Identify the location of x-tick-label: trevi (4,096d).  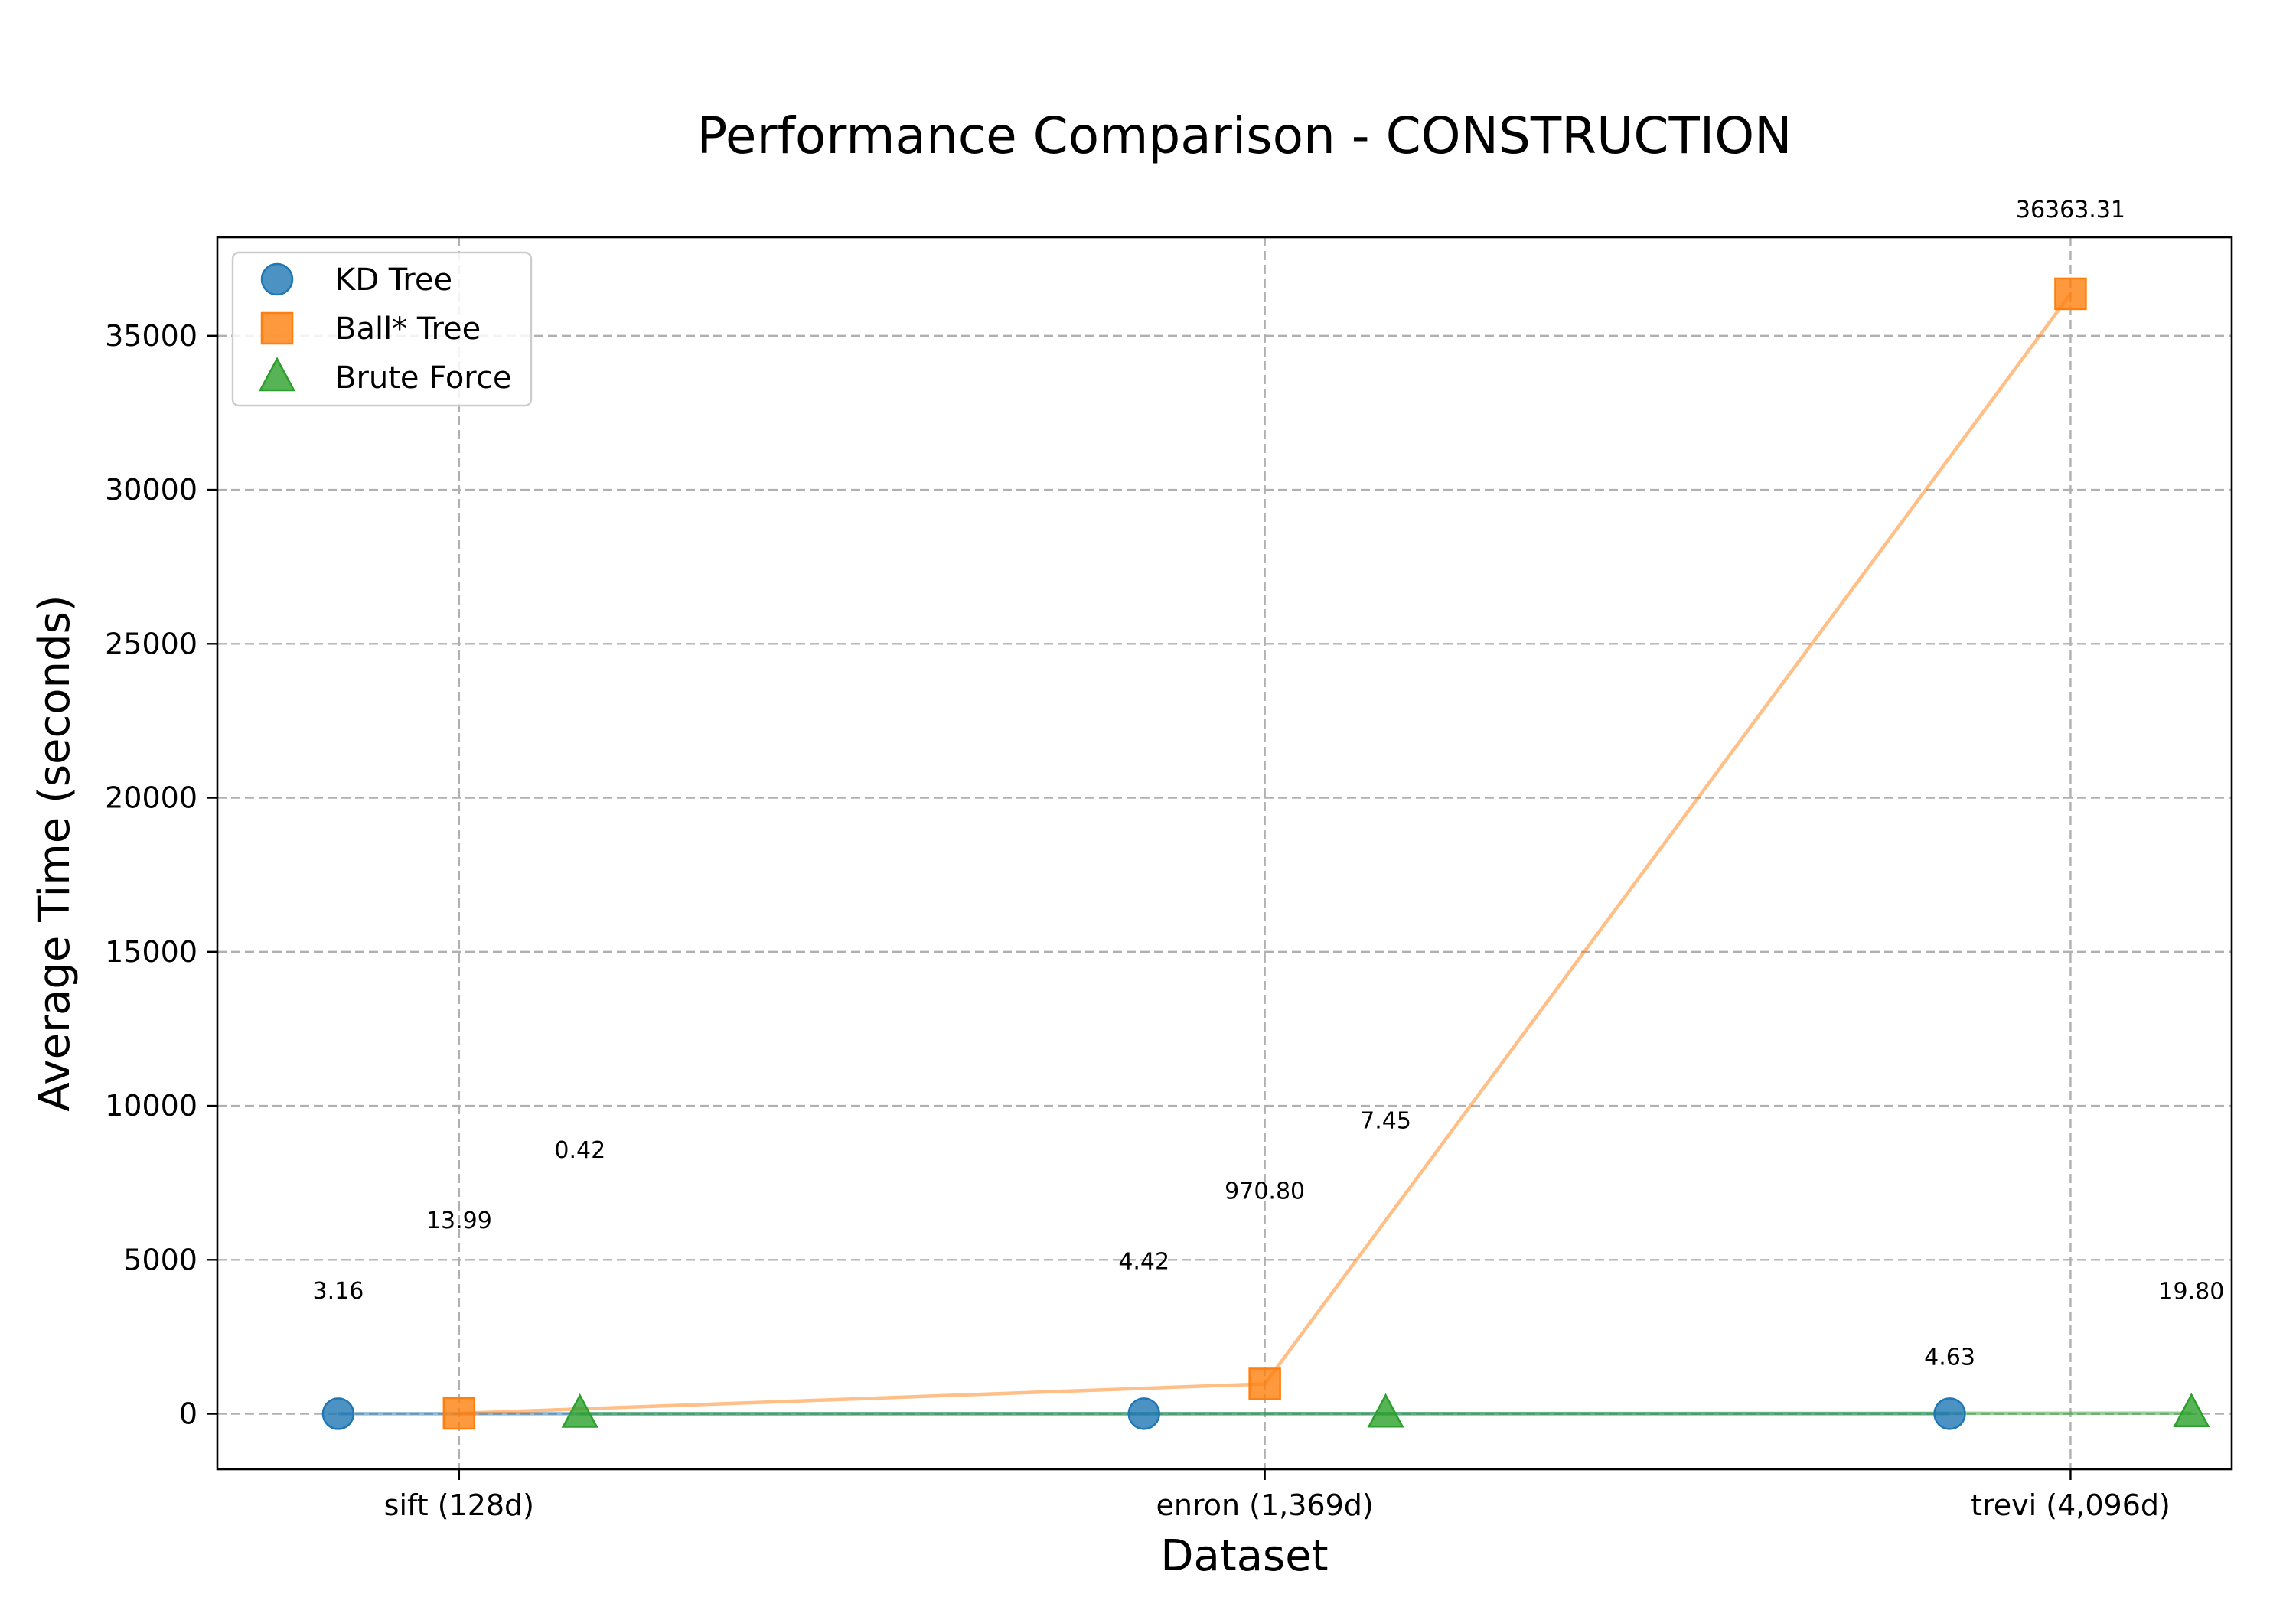
(2070, 1505).